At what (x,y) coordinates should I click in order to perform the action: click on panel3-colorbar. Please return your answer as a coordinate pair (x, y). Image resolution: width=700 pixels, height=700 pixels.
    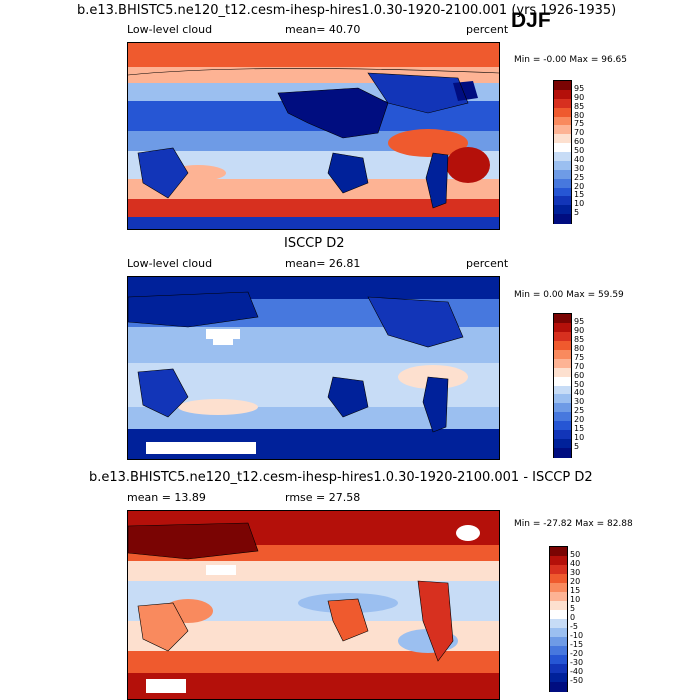
    Looking at the image, I should click on (558, 619).